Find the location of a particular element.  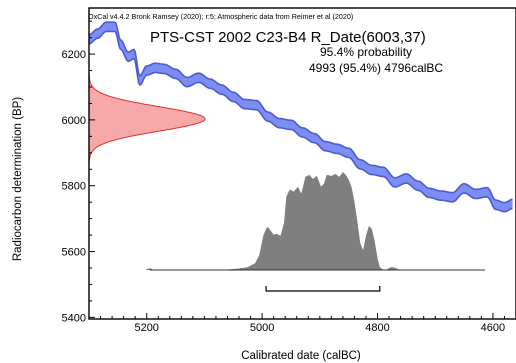

radiocarbon-distribution is located at coordinates (147, 119).